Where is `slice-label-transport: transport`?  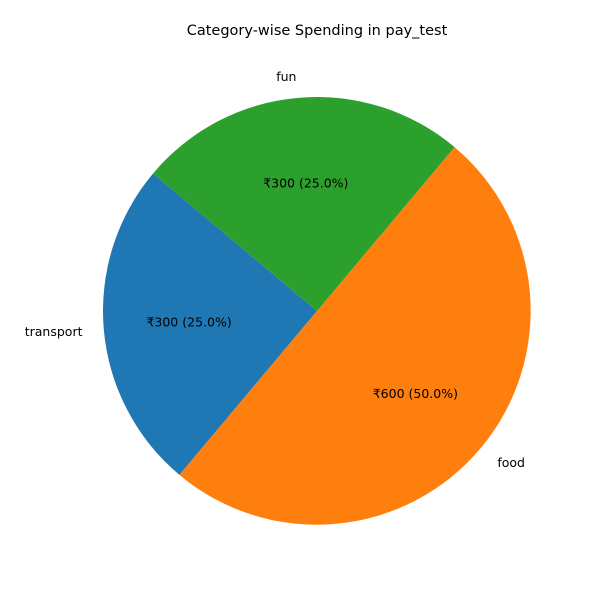
slice-label-transport: transport is located at coordinates (54, 331).